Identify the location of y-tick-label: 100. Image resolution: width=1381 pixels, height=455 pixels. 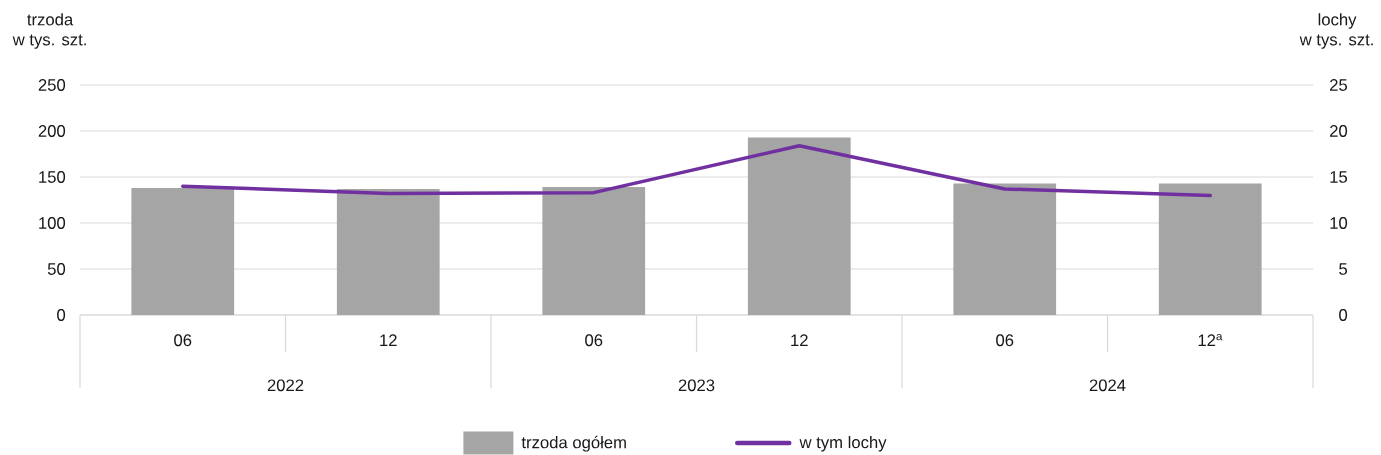
(52, 223).